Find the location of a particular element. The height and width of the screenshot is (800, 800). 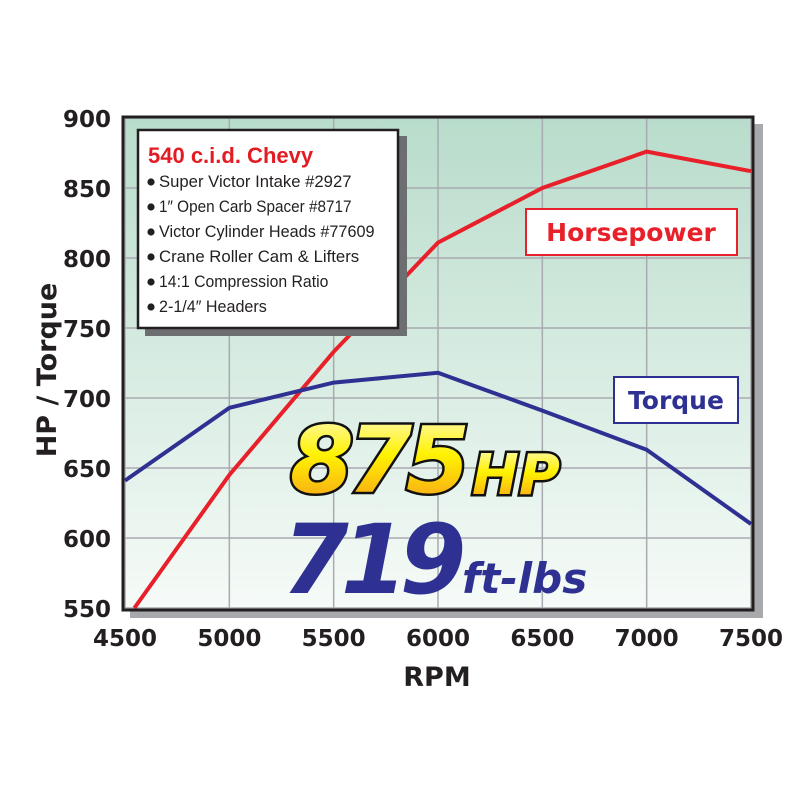

spec-item: Victor Cylinder Heads #77609 is located at coordinates (267, 232).